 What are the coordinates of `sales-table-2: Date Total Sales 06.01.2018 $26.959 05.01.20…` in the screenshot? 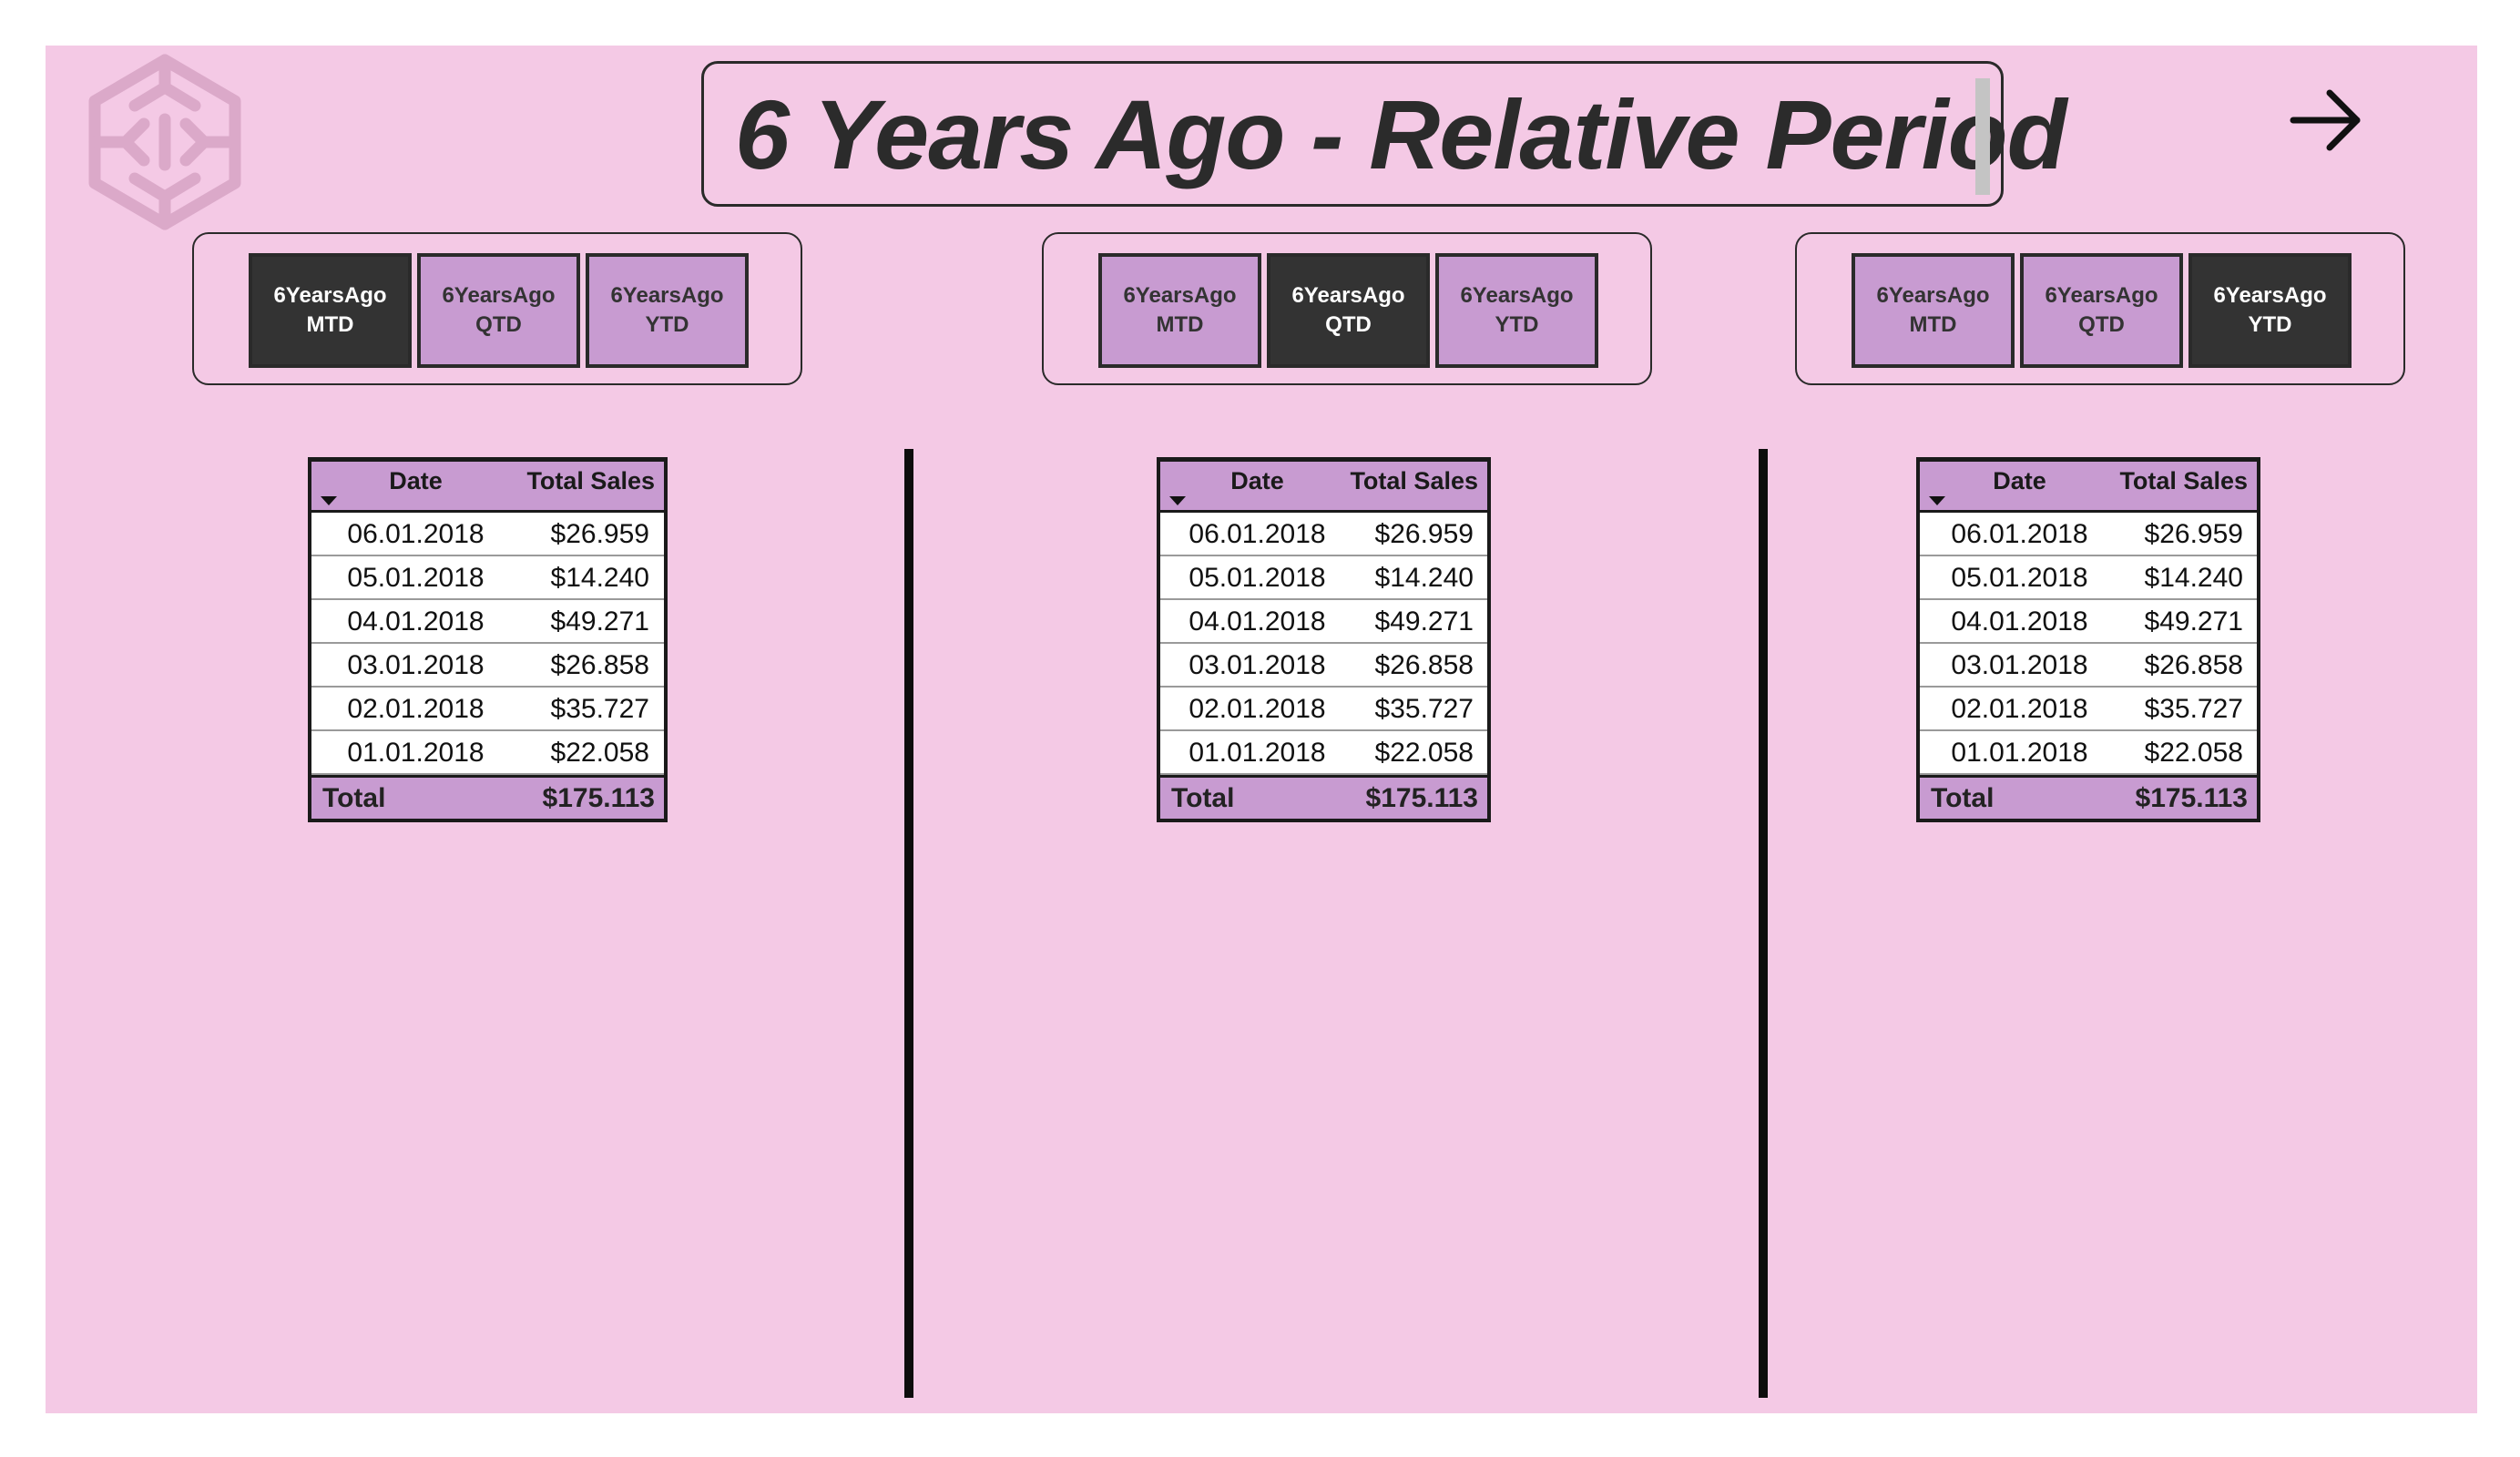 It's located at (1324, 640).